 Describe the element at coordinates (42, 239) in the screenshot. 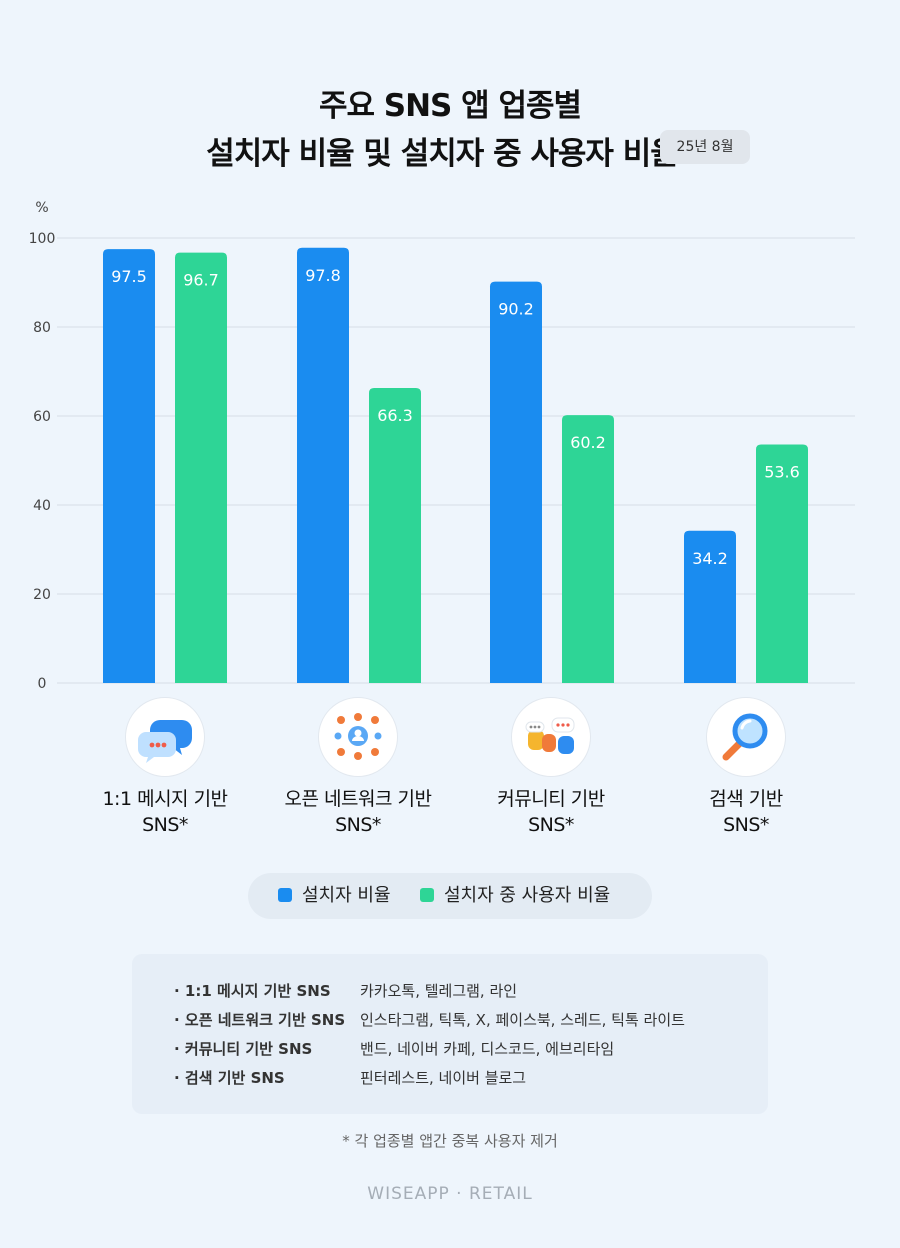

I see `y-tick-label: 100` at that location.